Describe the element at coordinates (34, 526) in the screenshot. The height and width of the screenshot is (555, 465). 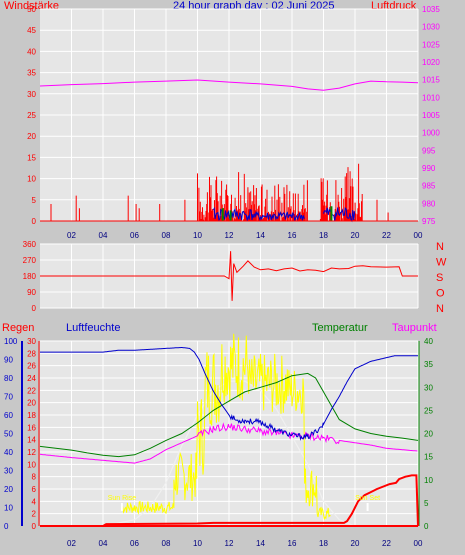
I see `rain-tick-label: 0` at that location.